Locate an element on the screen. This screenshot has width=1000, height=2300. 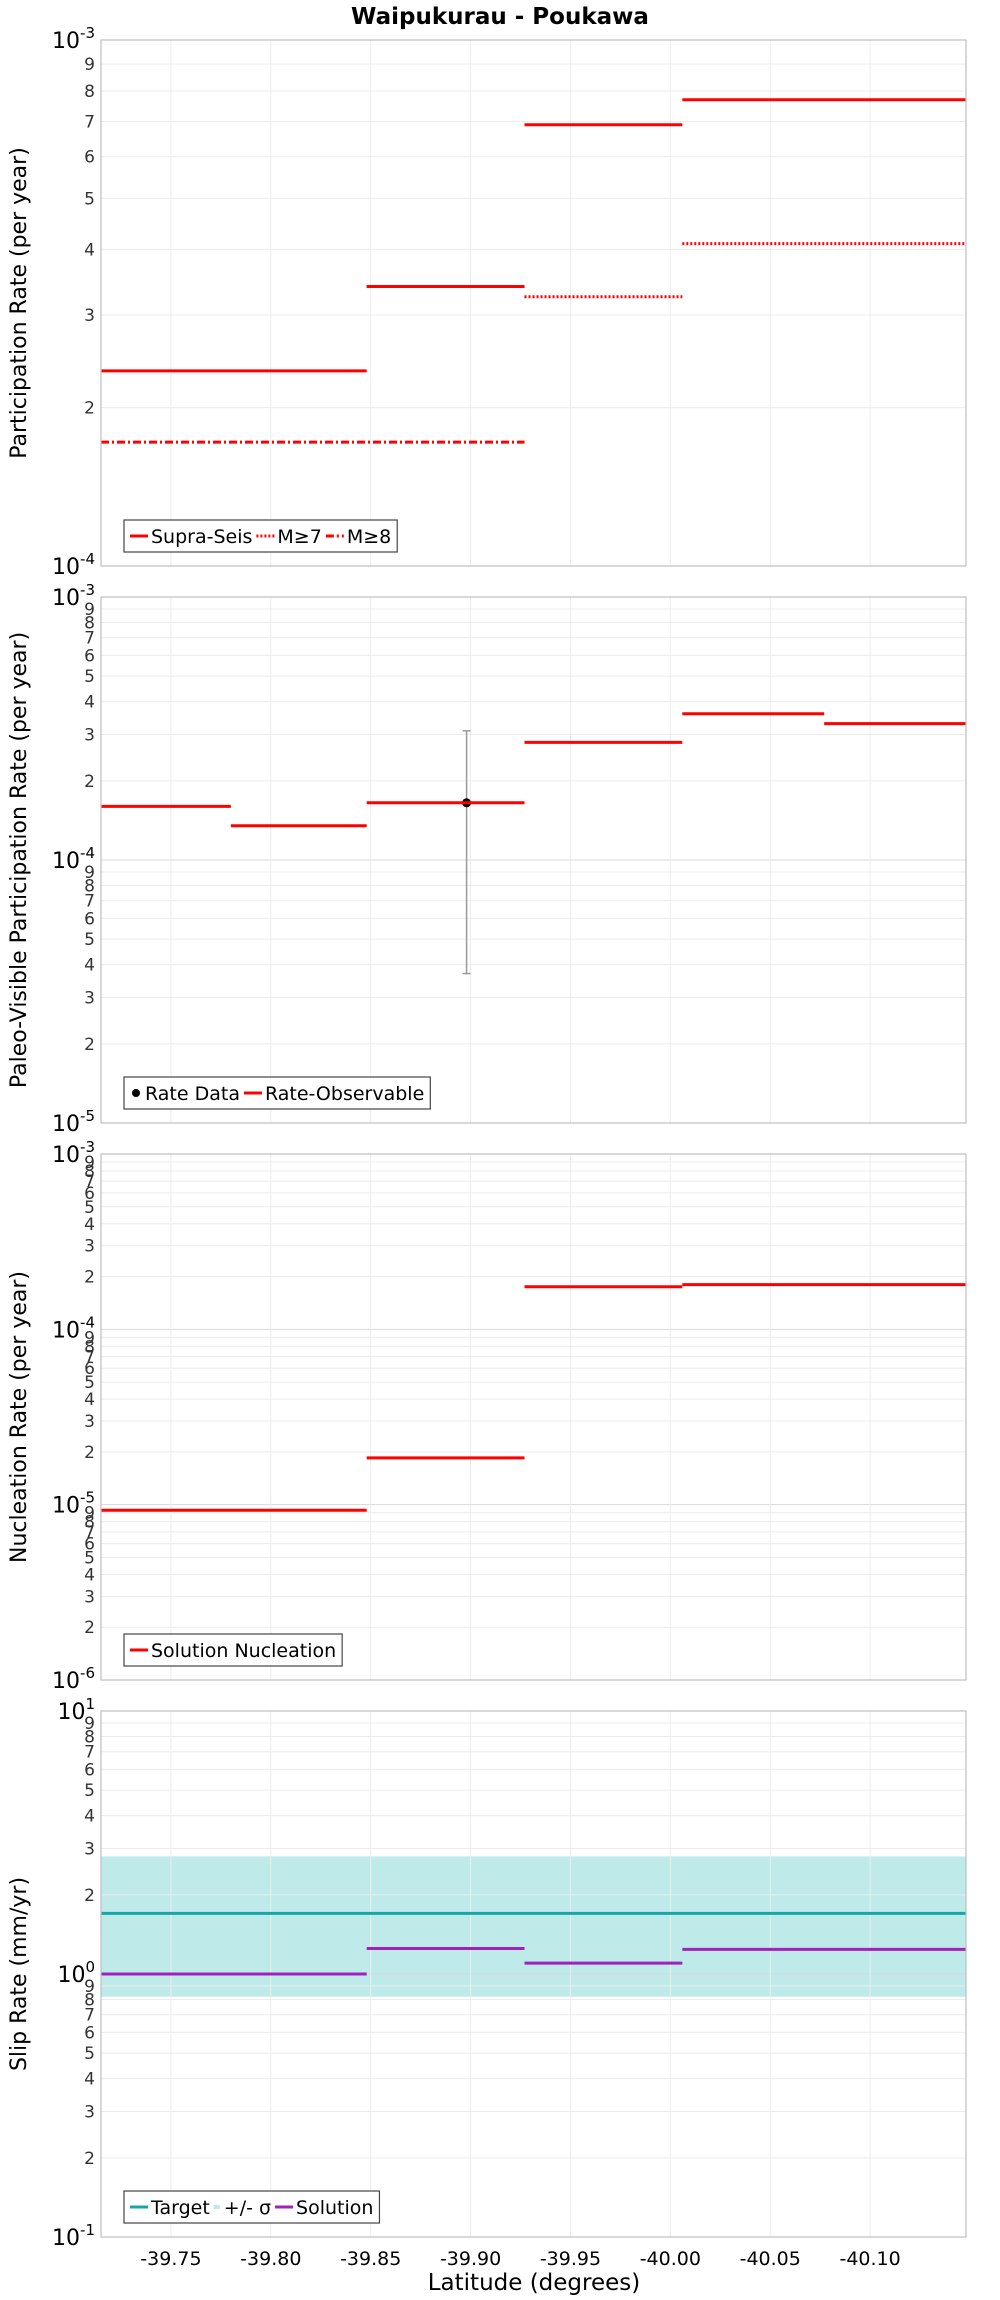
y-tick-label-major: 10⁻³ is located at coordinates (73, 39).